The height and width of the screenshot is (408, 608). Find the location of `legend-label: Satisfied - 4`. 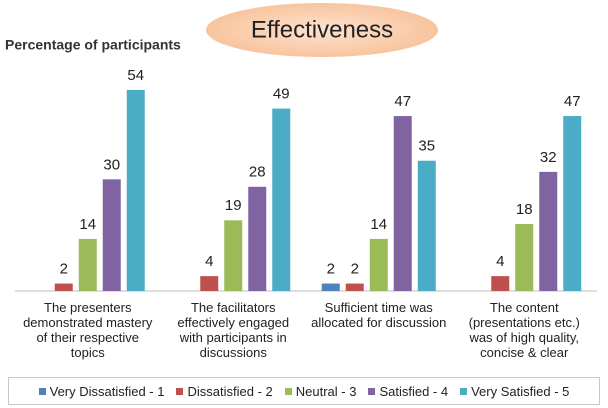

legend-label: Satisfied - 4 is located at coordinates (414, 391).